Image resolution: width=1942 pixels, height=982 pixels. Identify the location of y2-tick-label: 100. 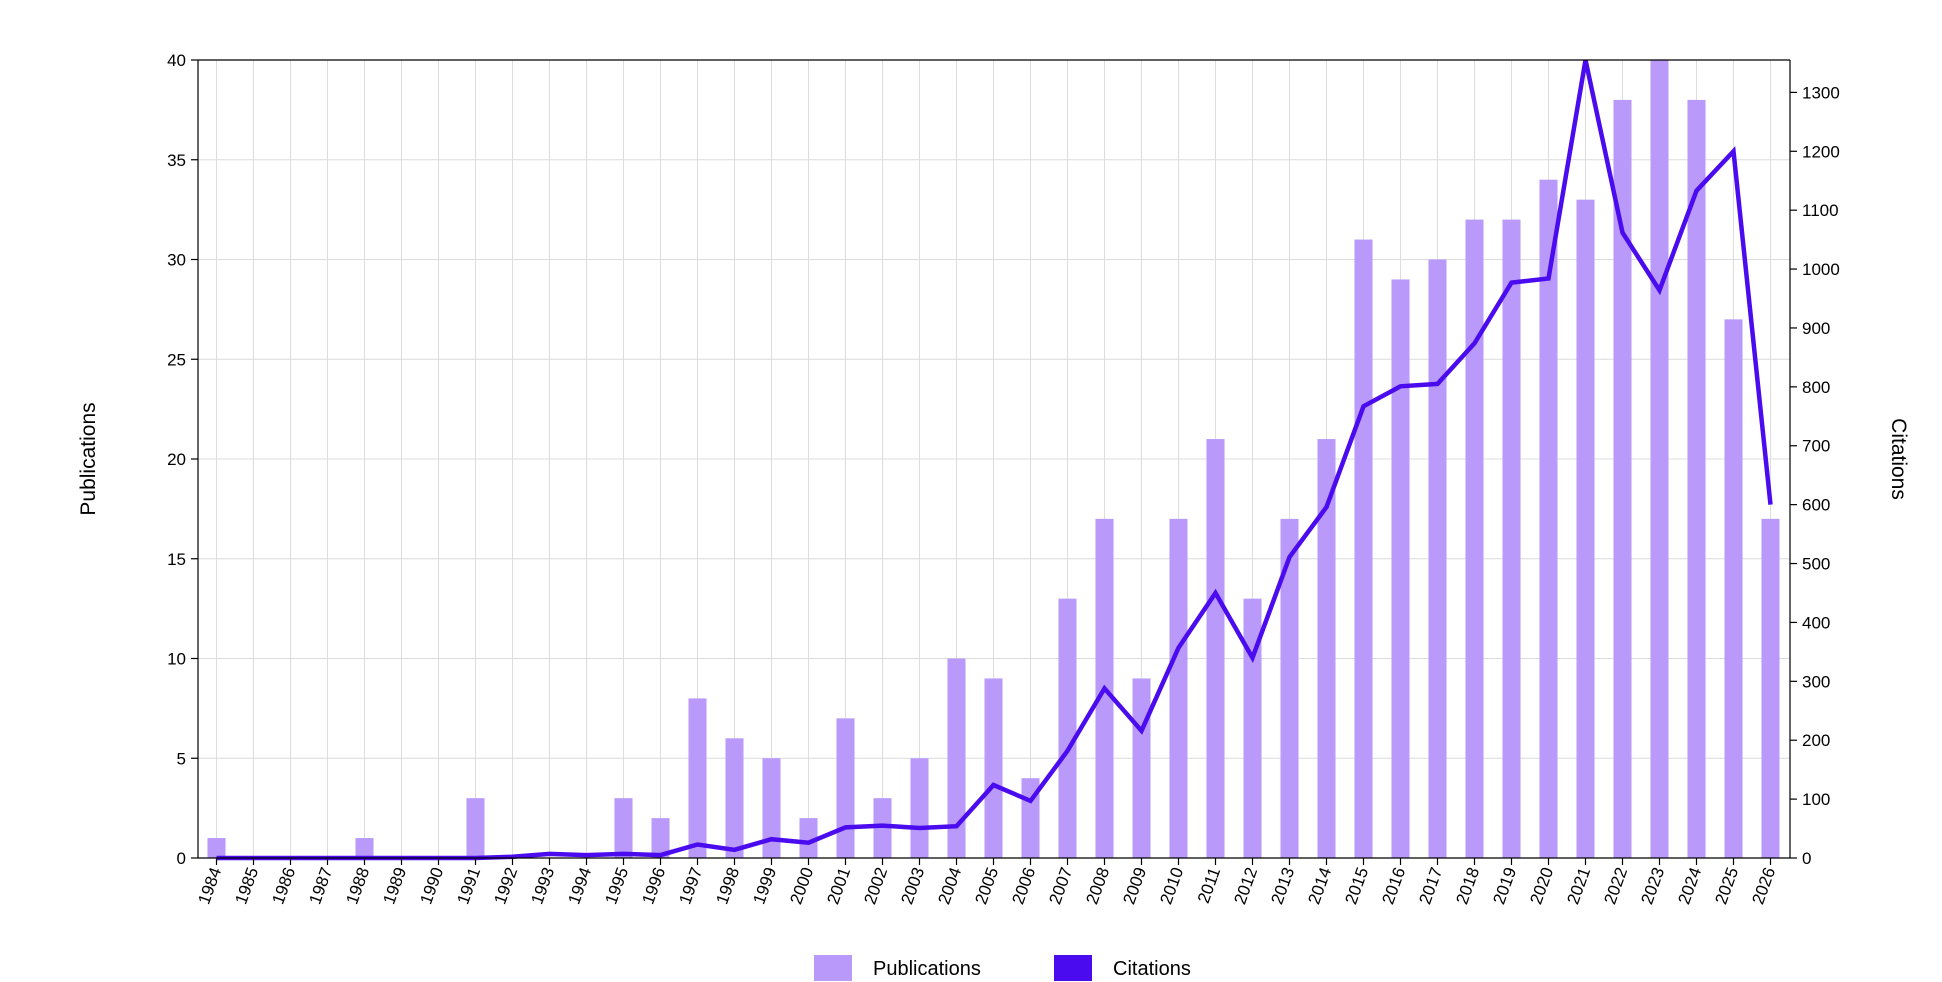
(1816, 799).